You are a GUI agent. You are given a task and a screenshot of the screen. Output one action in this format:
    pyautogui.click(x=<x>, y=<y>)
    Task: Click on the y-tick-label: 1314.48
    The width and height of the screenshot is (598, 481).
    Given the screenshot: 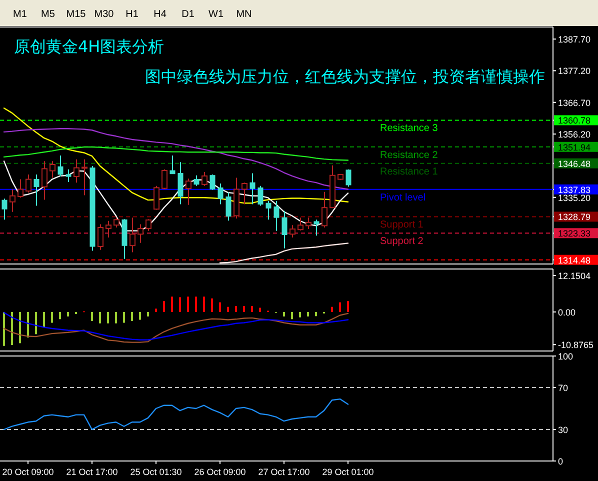 What is the action you would take?
    pyautogui.click(x=574, y=260)
    